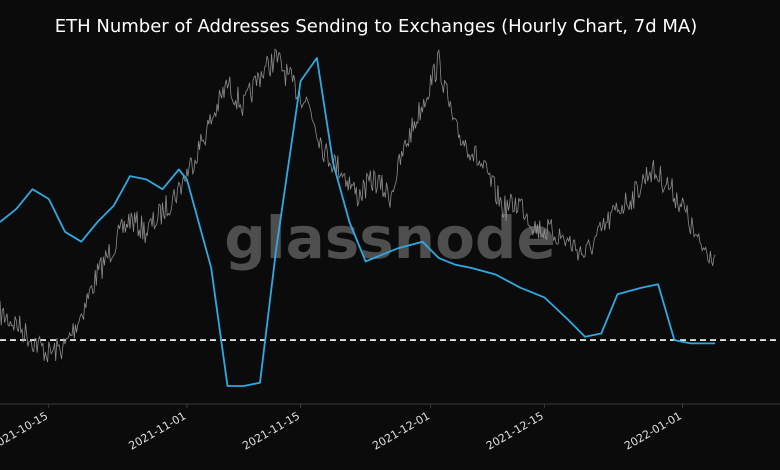 The height and width of the screenshot is (470, 780). Describe the element at coordinates (515, 430) in the screenshot. I see `x-tick-label: 2021-12-15` at that location.